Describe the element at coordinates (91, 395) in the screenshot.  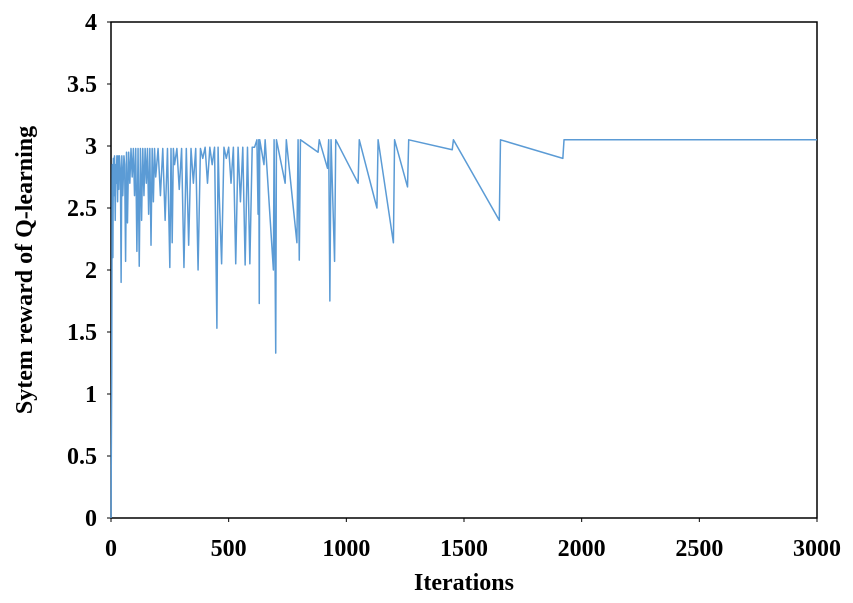
I see `y-tick-label: 1` at that location.